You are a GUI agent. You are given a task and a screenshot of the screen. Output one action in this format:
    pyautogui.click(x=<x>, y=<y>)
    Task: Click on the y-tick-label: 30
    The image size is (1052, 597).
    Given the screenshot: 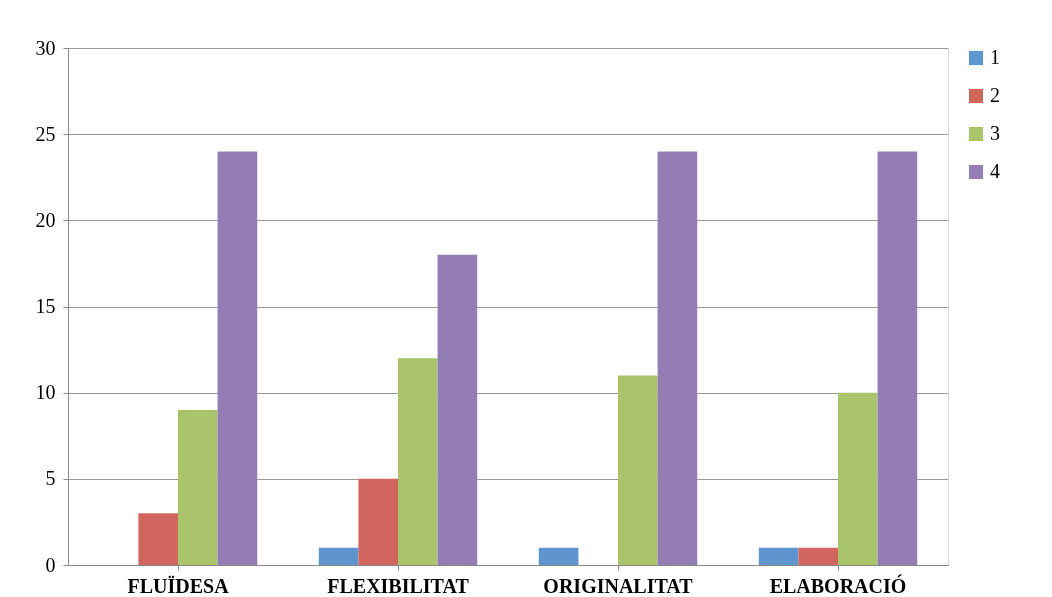 What is the action you would take?
    pyautogui.click(x=45, y=47)
    